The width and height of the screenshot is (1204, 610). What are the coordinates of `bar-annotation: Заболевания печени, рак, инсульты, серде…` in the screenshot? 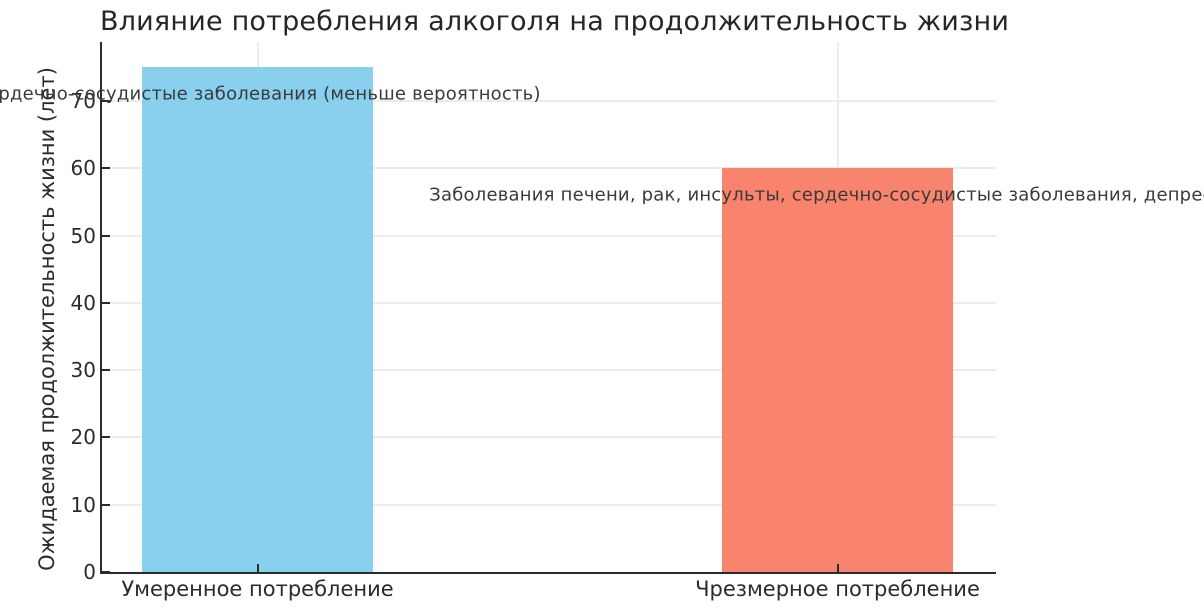 It's located at (816, 195).